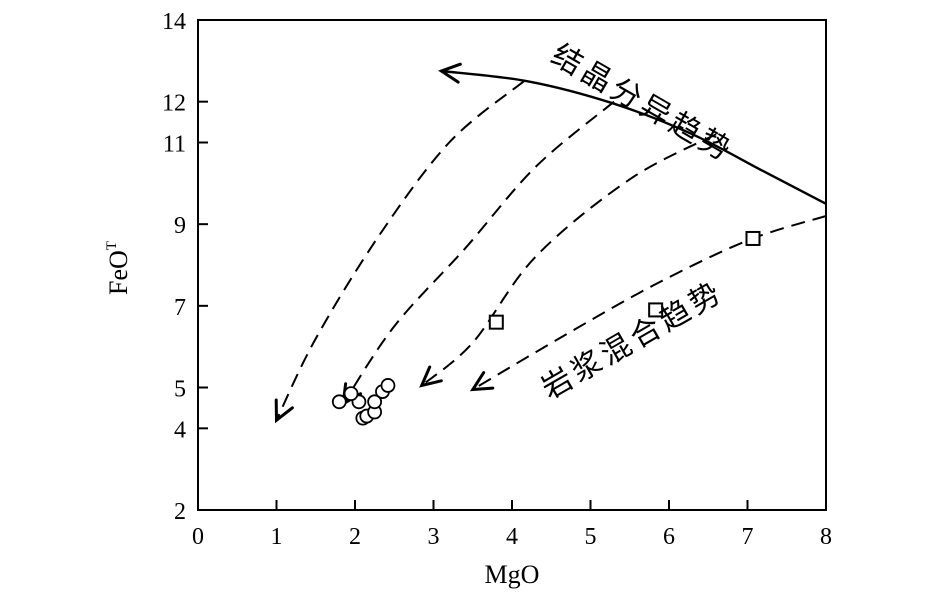  What do you see at coordinates (198, 537) in the screenshot?
I see `x-tick-label-0: 0` at bounding box center [198, 537].